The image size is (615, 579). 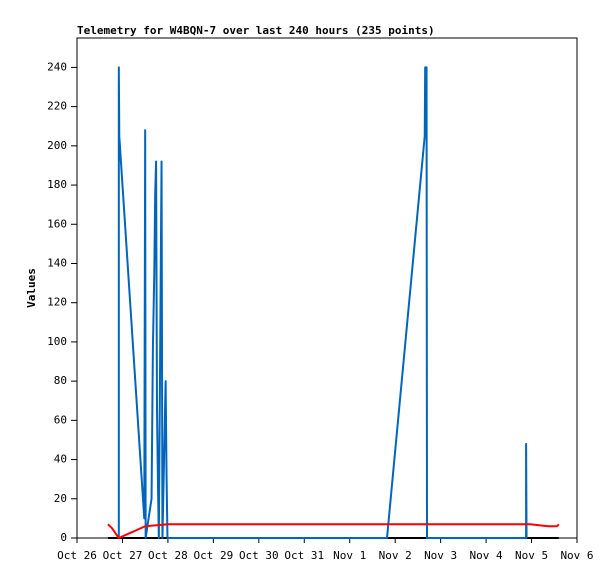 What do you see at coordinates (60, 498) in the screenshot?
I see `y-tick-label: 20` at bounding box center [60, 498].